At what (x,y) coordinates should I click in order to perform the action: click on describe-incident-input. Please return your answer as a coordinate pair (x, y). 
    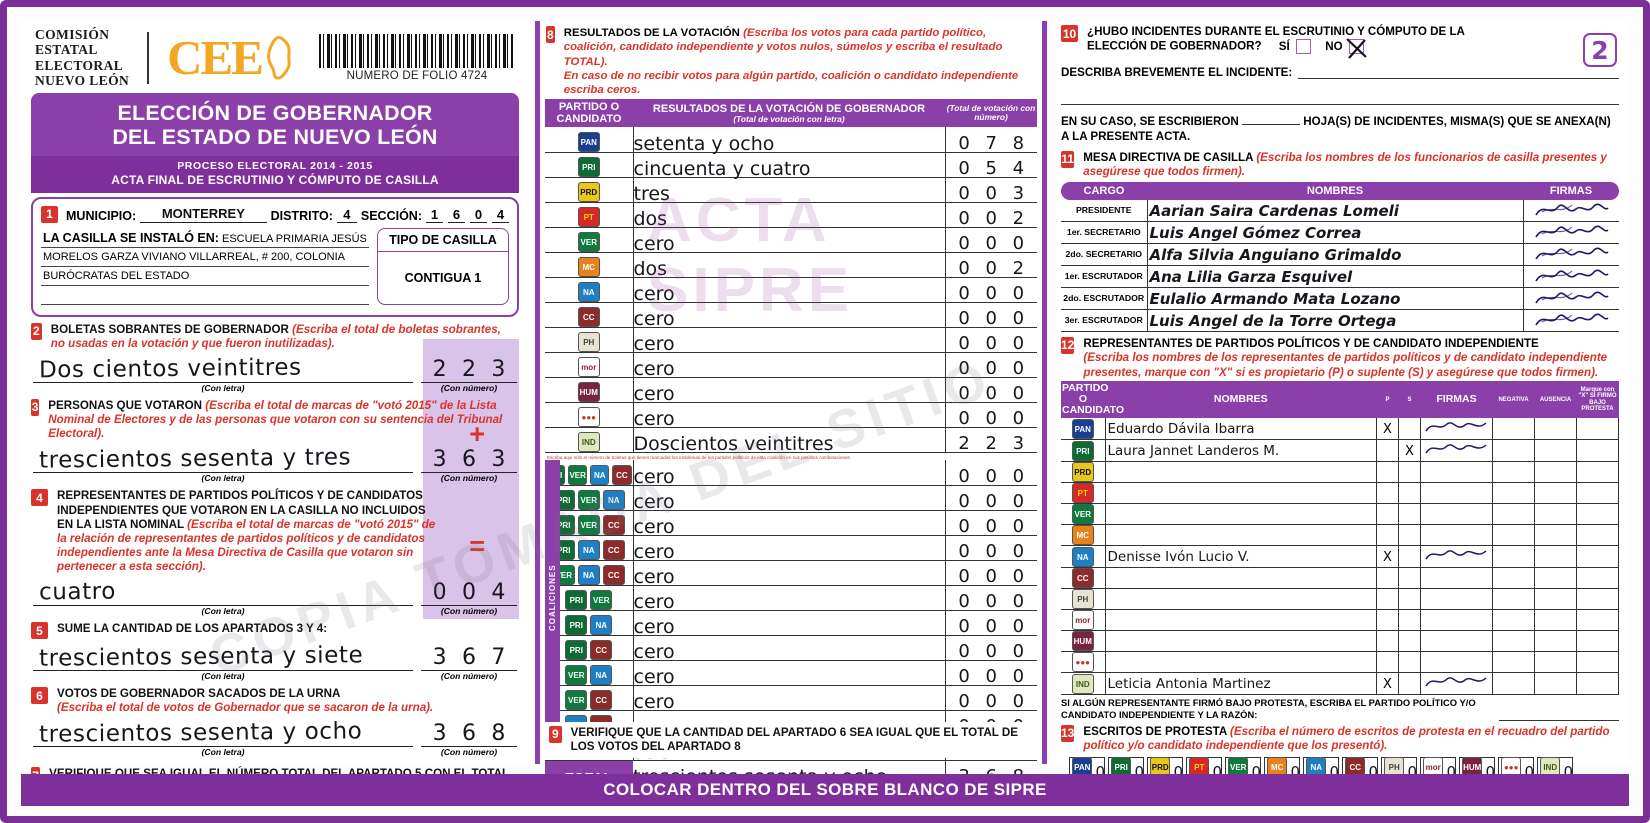
    Looking at the image, I should click on (1458, 71).